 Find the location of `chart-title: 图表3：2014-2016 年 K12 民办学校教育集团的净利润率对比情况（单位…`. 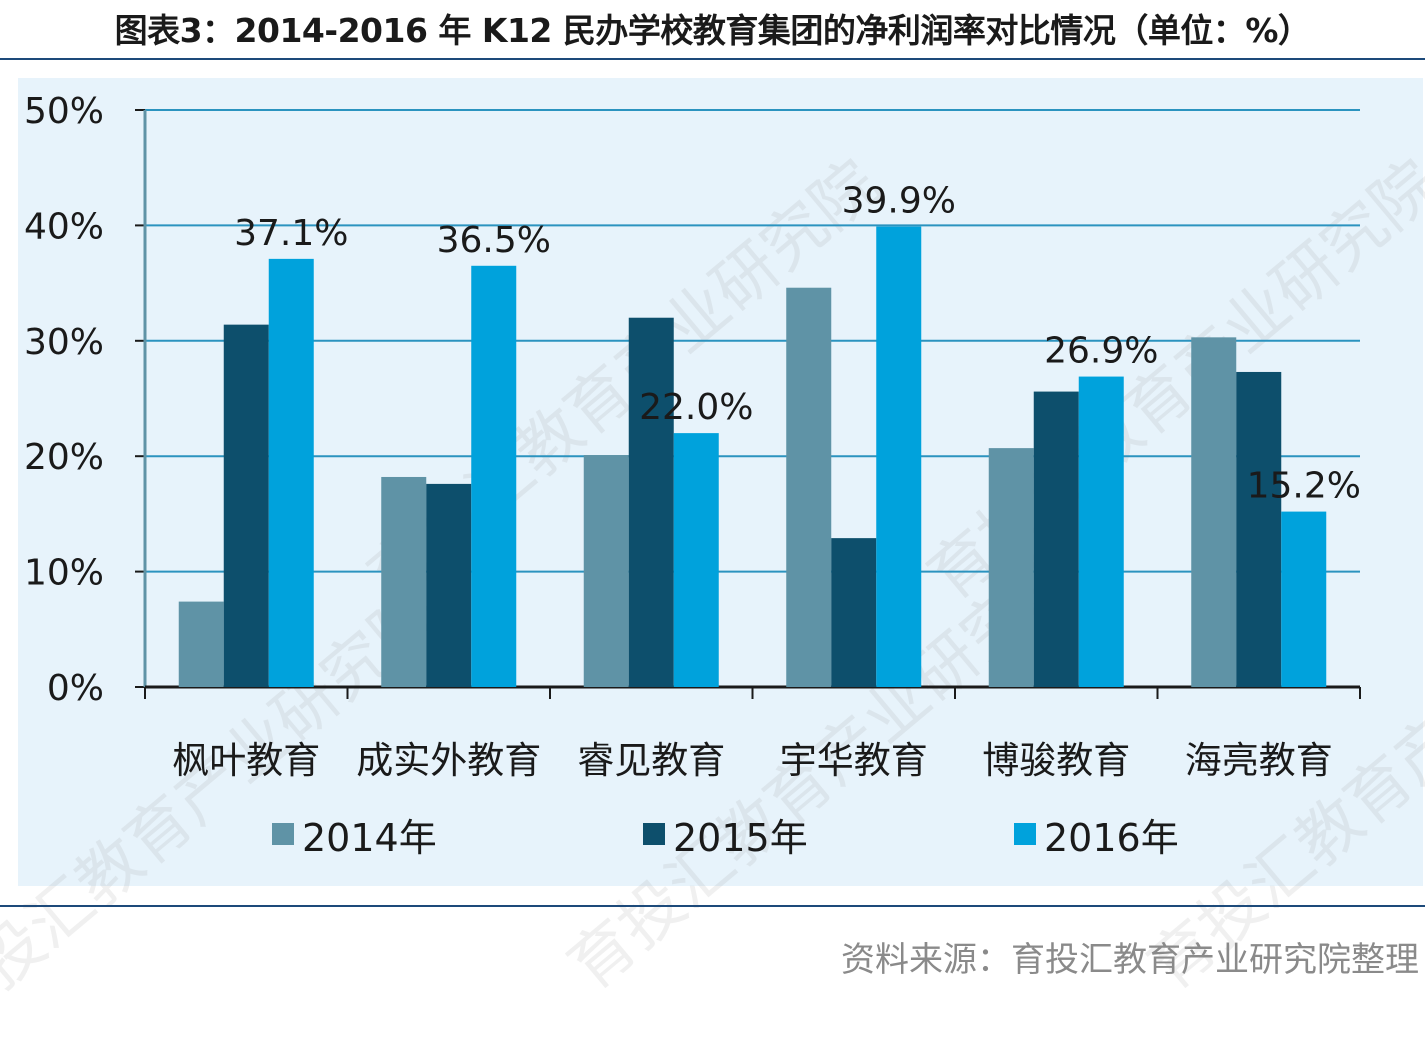

chart-title: 图表3：2014-2016 年 K12 民办学校教育集团的净利润率对比情况（单位… is located at coordinates (712, 30).